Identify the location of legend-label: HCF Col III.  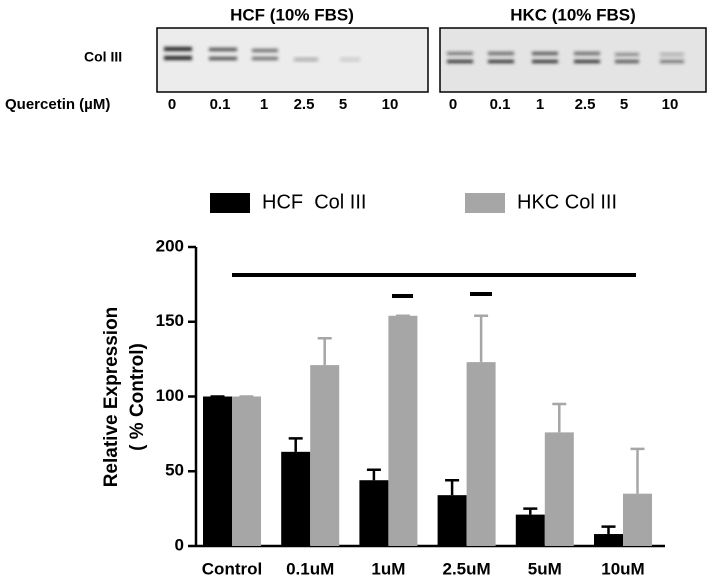
(314, 202).